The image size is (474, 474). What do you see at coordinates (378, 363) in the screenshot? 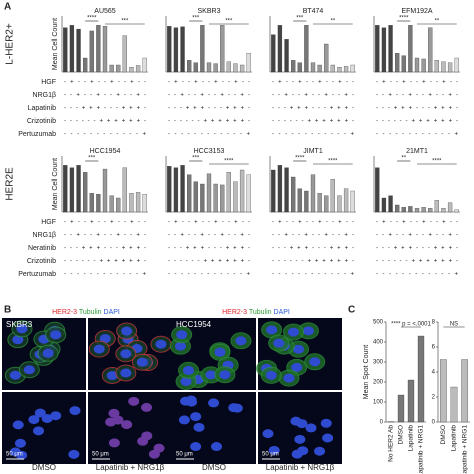
I see `y-tick-label: 300` at bounding box center [378, 363].